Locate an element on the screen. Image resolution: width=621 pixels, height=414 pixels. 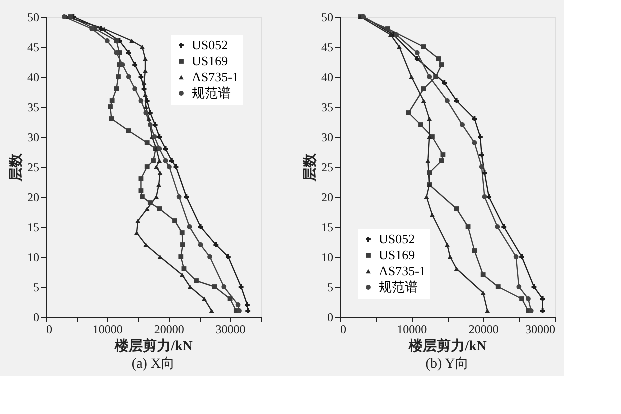
text: (b) Y向 is located at coordinates (448, 364).